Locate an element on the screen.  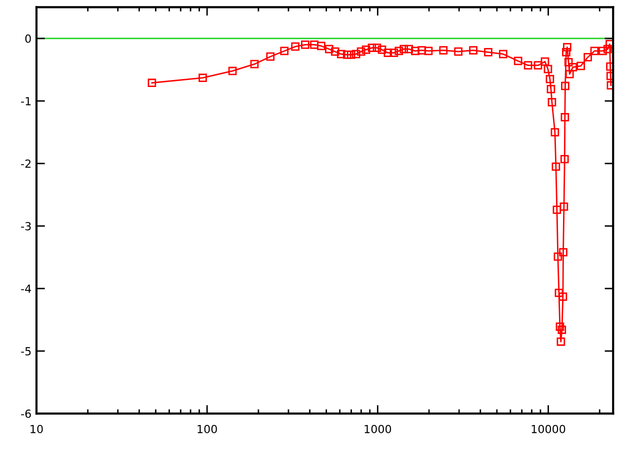
y-tick-label: -5 is located at coordinates (26, 351).